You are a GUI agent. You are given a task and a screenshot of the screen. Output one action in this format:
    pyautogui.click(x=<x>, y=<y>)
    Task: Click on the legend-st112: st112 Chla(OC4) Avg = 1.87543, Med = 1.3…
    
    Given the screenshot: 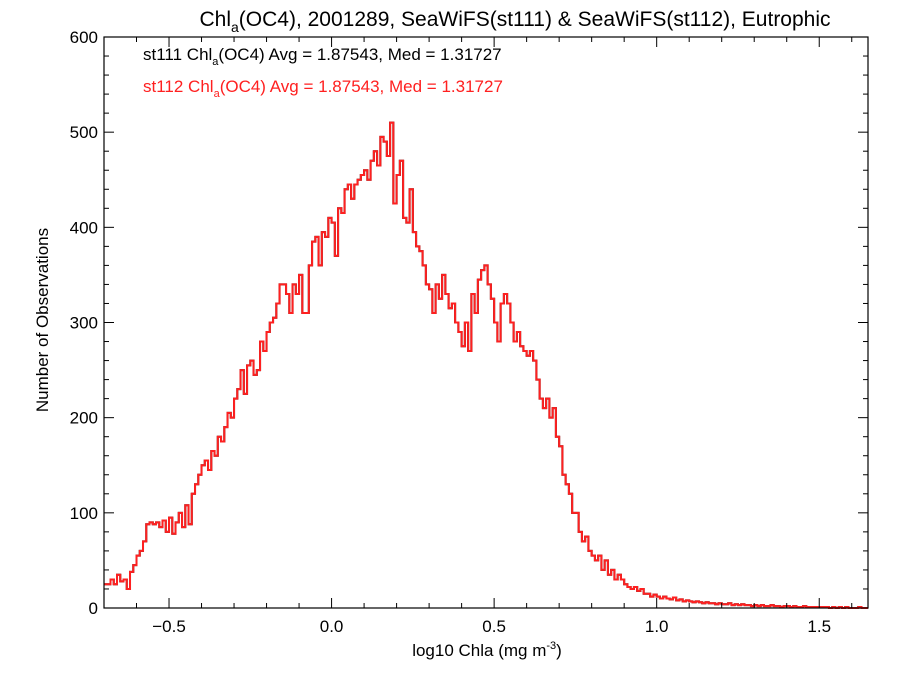 What is the action you would take?
    pyautogui.click(x=323, y=88)
    